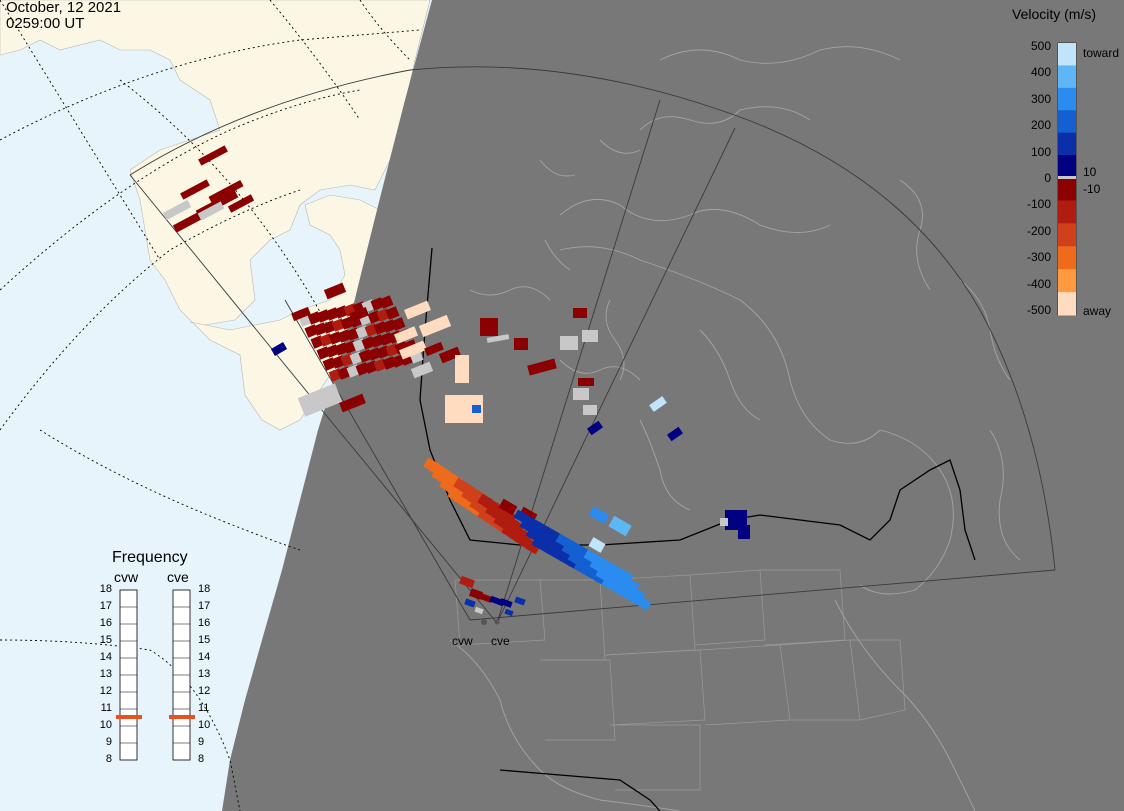  Describe the element at coordinates (1054, 14) in the screenshot. I see `velocity-scale-title: Velocity (m/s)` at that location.